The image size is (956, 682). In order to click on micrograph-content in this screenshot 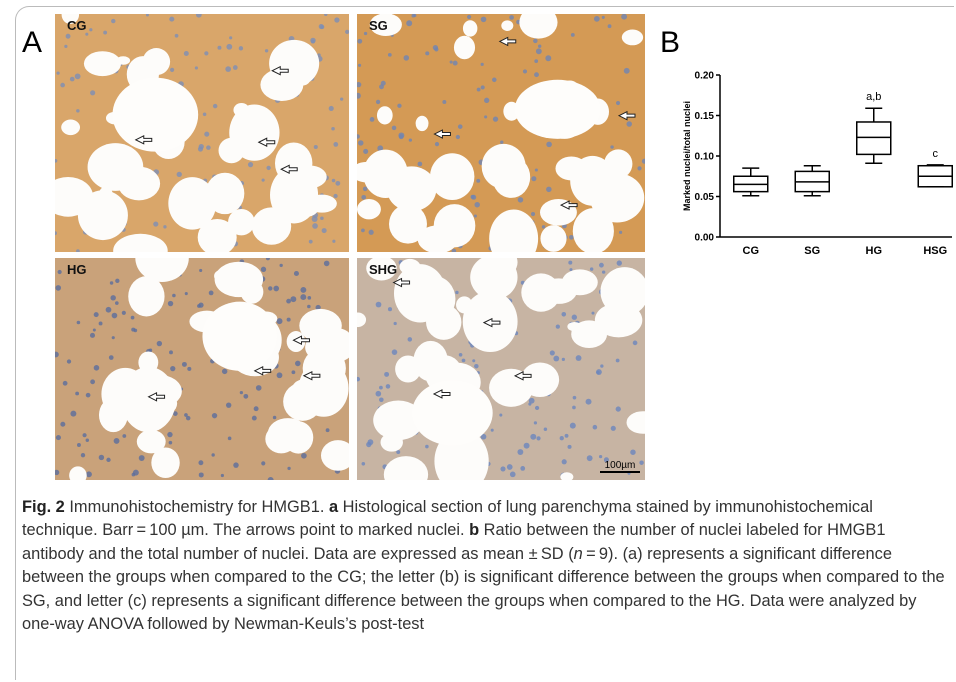, I will do `click(501, 369)`.